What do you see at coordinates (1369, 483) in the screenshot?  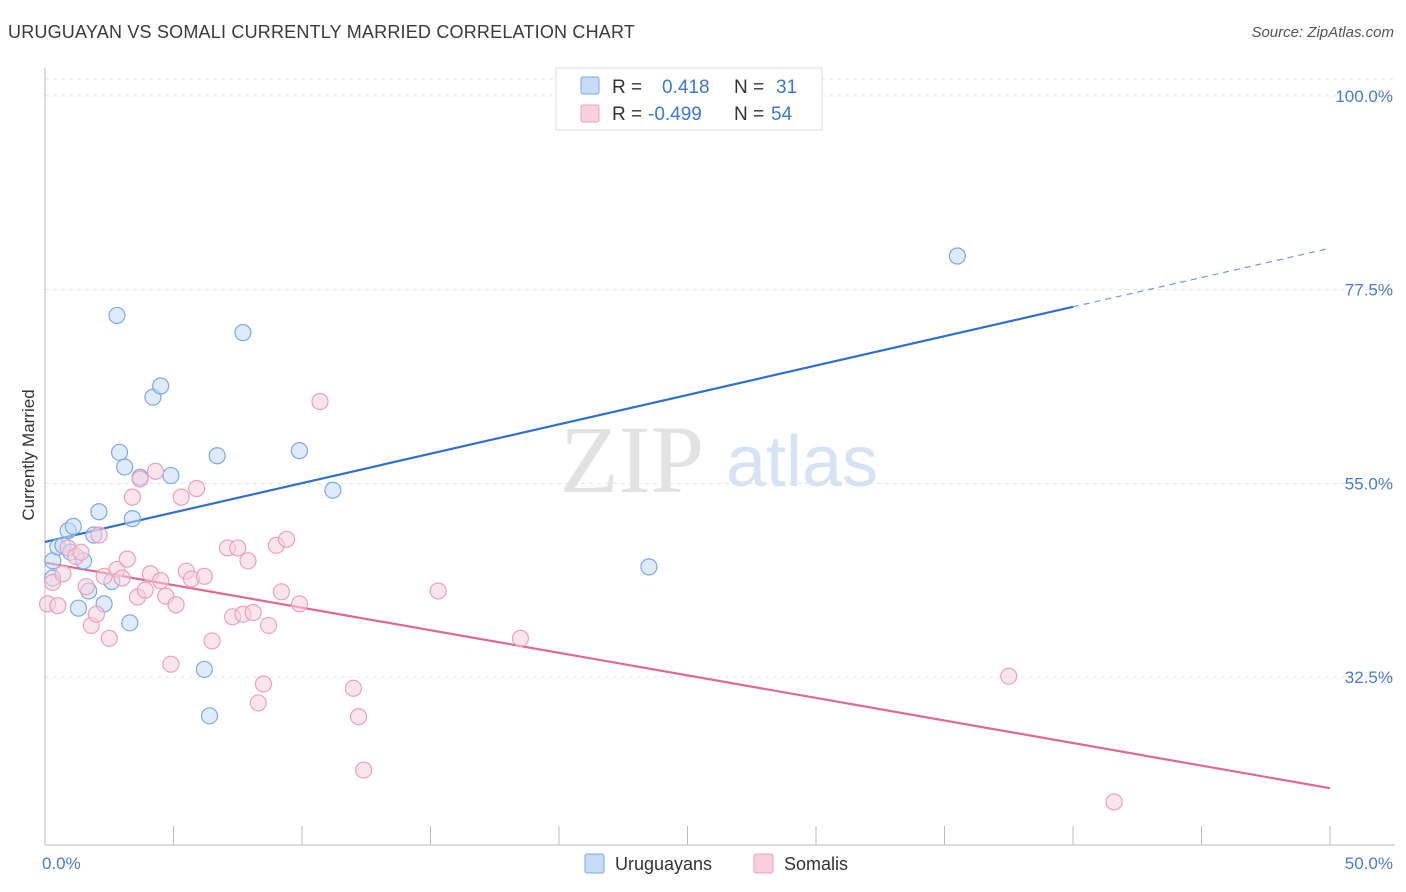 I see `y-tick-label-1: 55.0%` at bounding box center [1369, 483].